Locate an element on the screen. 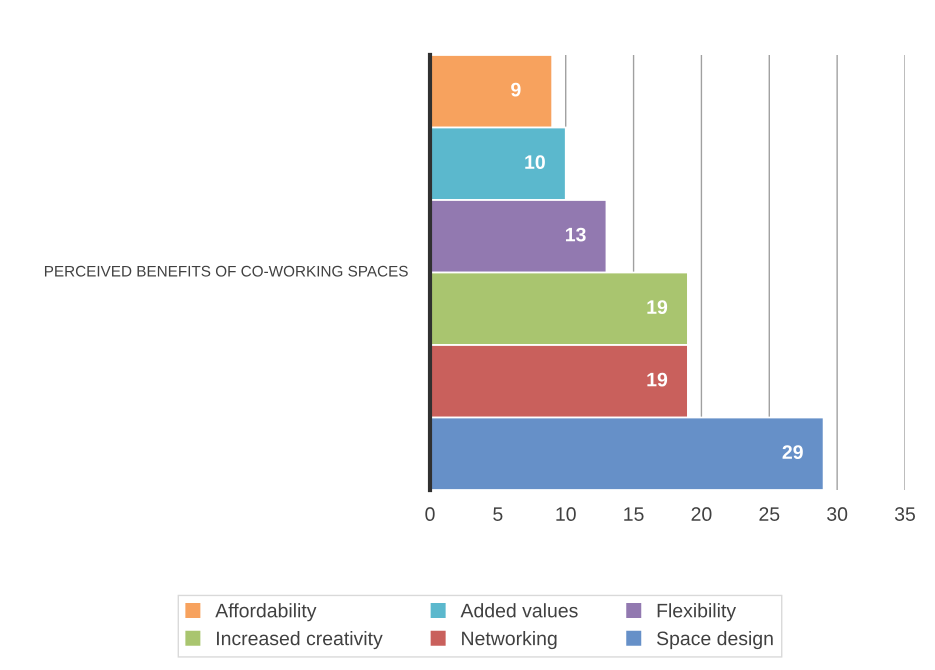  x-tick-label: 35 is located at coordinates (904, 514).